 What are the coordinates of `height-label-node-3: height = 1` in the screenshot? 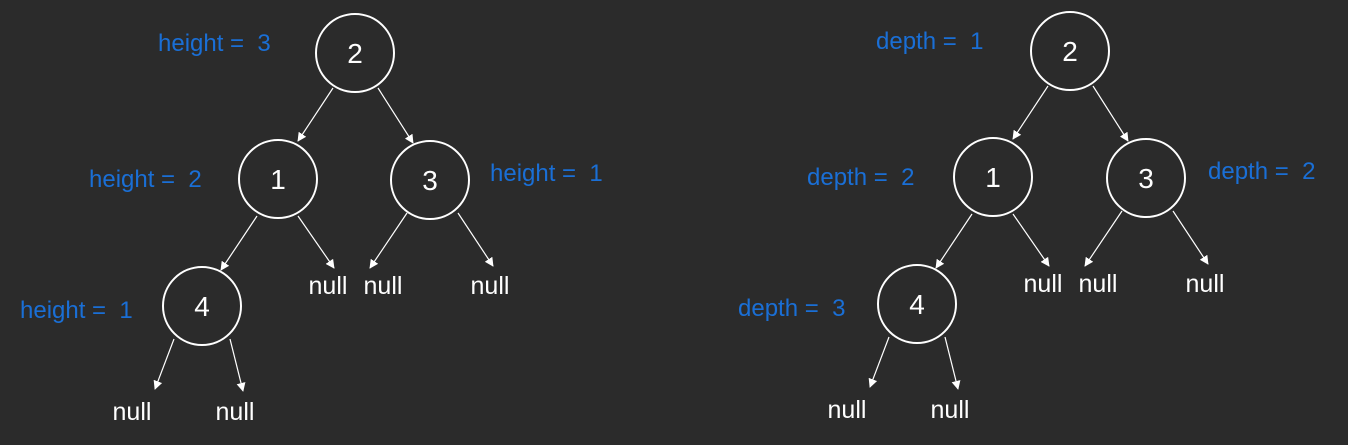 It's located at (546, 173).